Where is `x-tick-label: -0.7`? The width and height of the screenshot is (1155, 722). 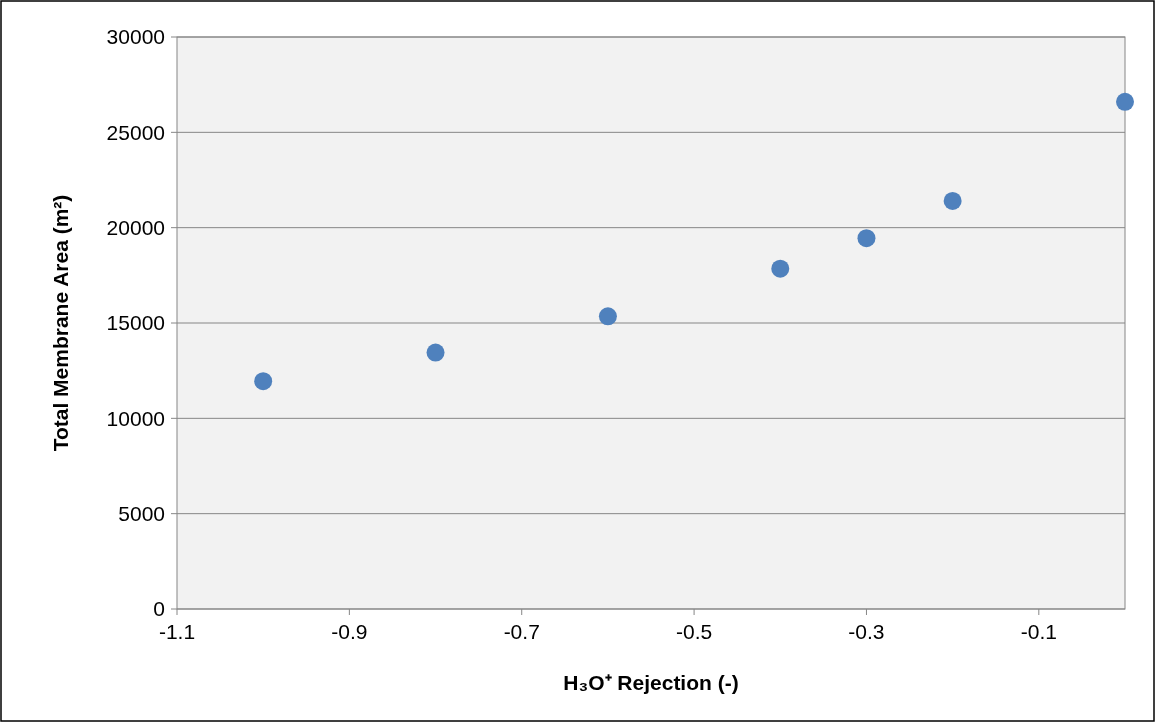 x-tick-label: -0.7 is located at coordinates (521, 631).